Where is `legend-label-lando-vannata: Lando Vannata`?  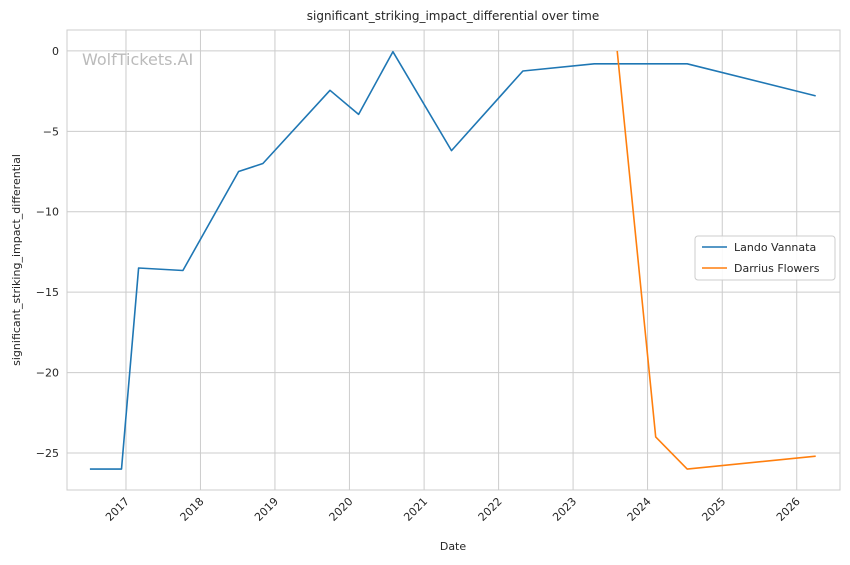
legend-label-lando-vannata: Lando Vannata is located at coordinates (775, 247).